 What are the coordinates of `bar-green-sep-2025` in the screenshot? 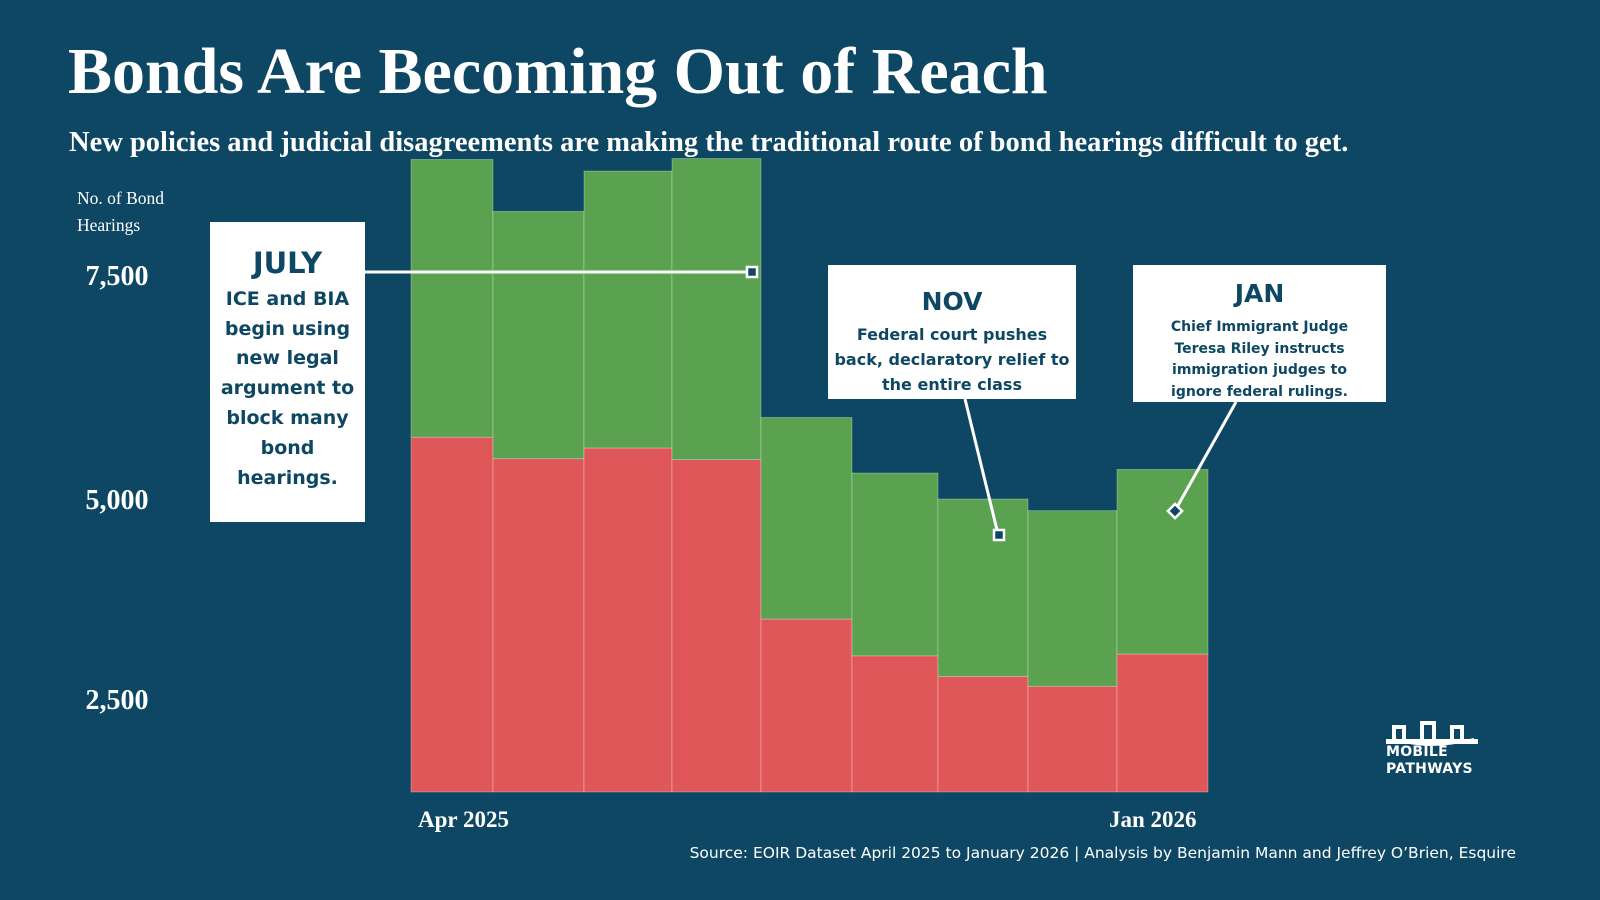 It's located at (895, 564).